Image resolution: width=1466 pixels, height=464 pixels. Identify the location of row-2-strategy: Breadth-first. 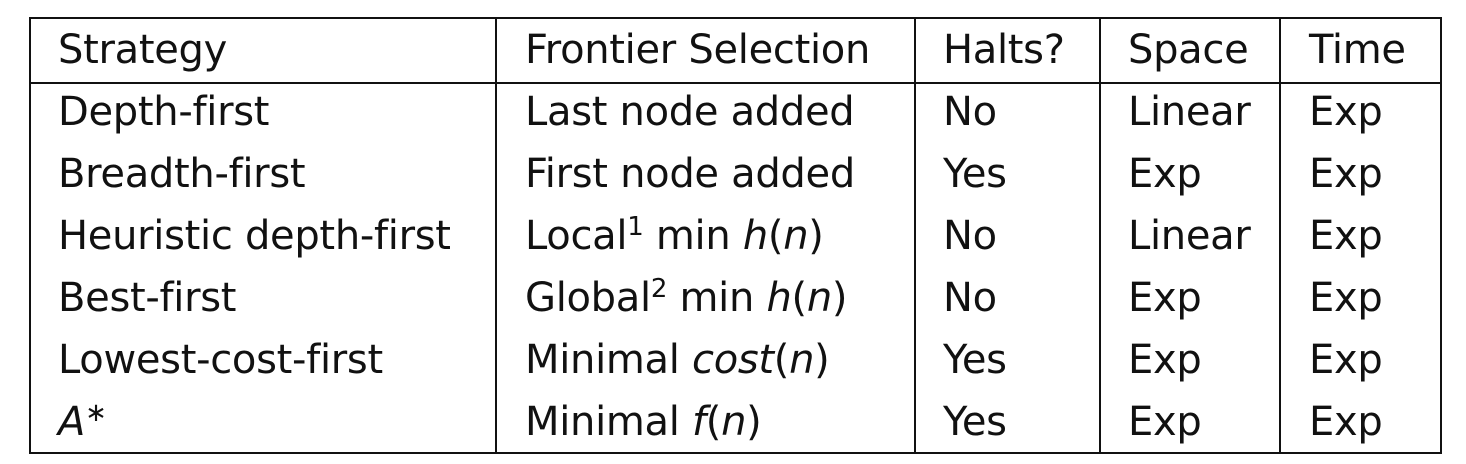
(182, 174).